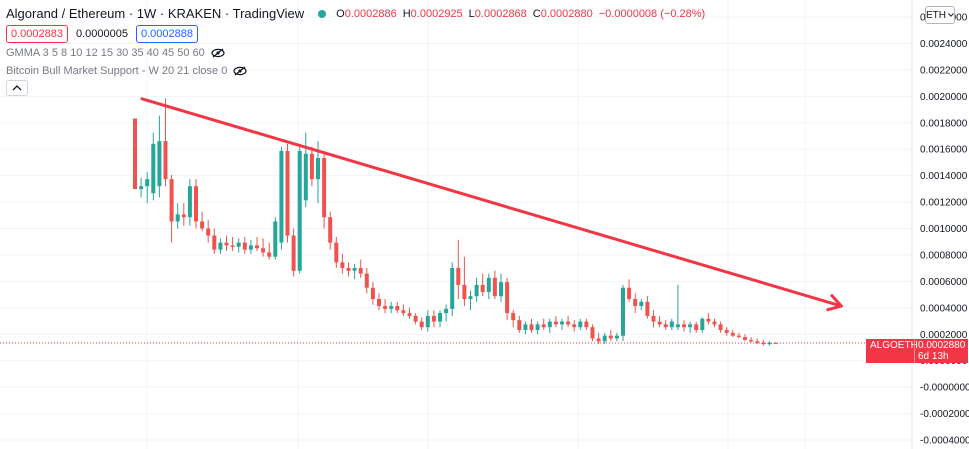 The image size is (969, 449). Describe the element at coordinates (944, 70) in the screenshot. I see `y-tick-label: 0.0022000` at that location.